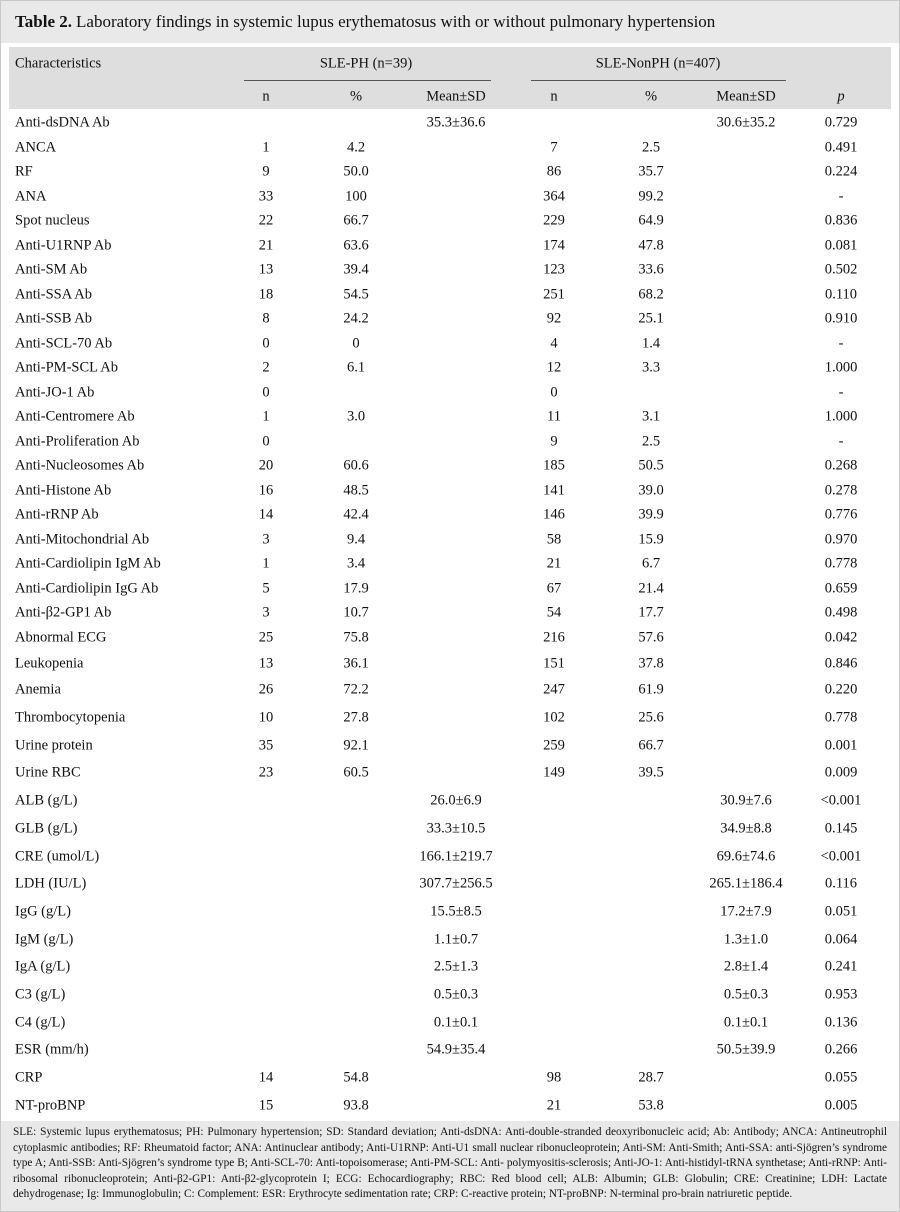  What do you see at coordinates (651, 343) in the screenshot?
I see `table-cell: 1.4` at bounding box center [651, 343].